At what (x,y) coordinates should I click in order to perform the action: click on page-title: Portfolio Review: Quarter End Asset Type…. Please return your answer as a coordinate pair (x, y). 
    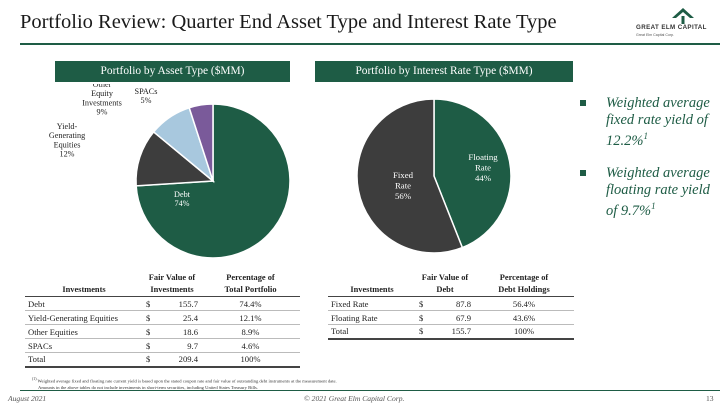
    Looking at the image, I should click on (288, 22).